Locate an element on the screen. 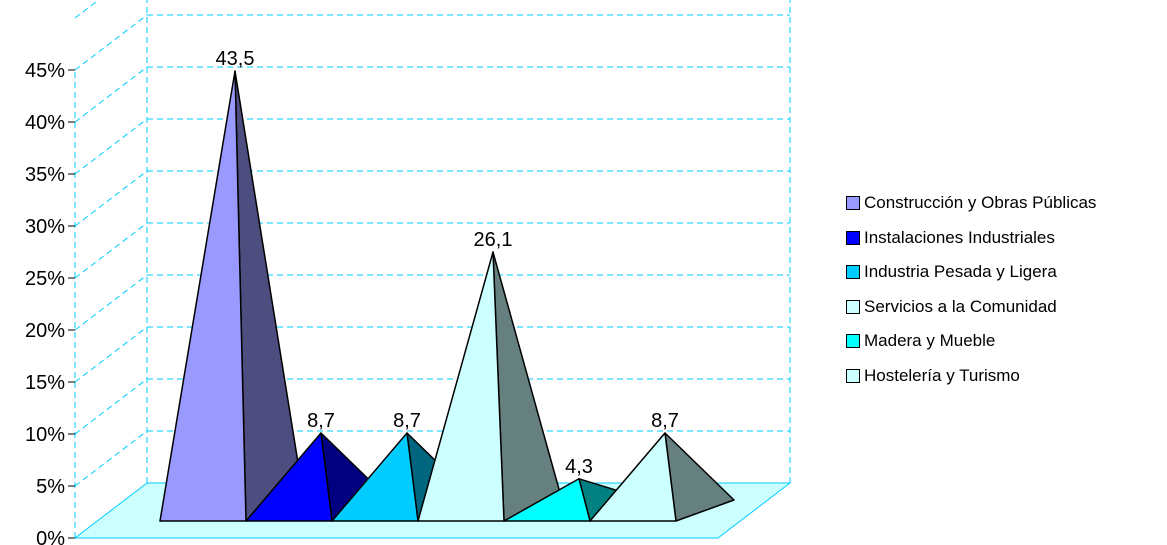  legend-item: Madera y Mueble is located at coordinates (1005, 341).